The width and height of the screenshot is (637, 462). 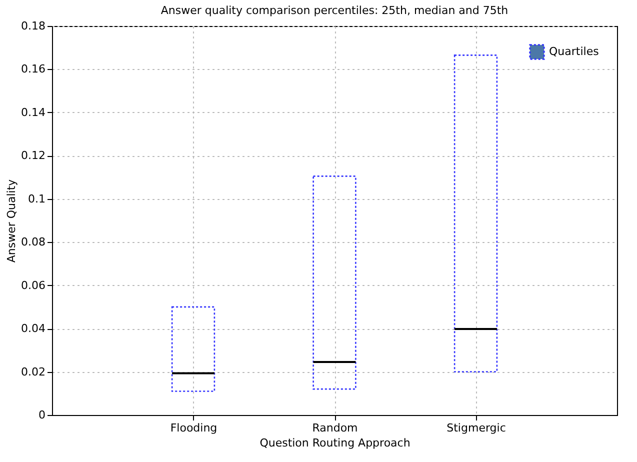 I want to click on y-tick-label: 0, so click(x=42, y=415).